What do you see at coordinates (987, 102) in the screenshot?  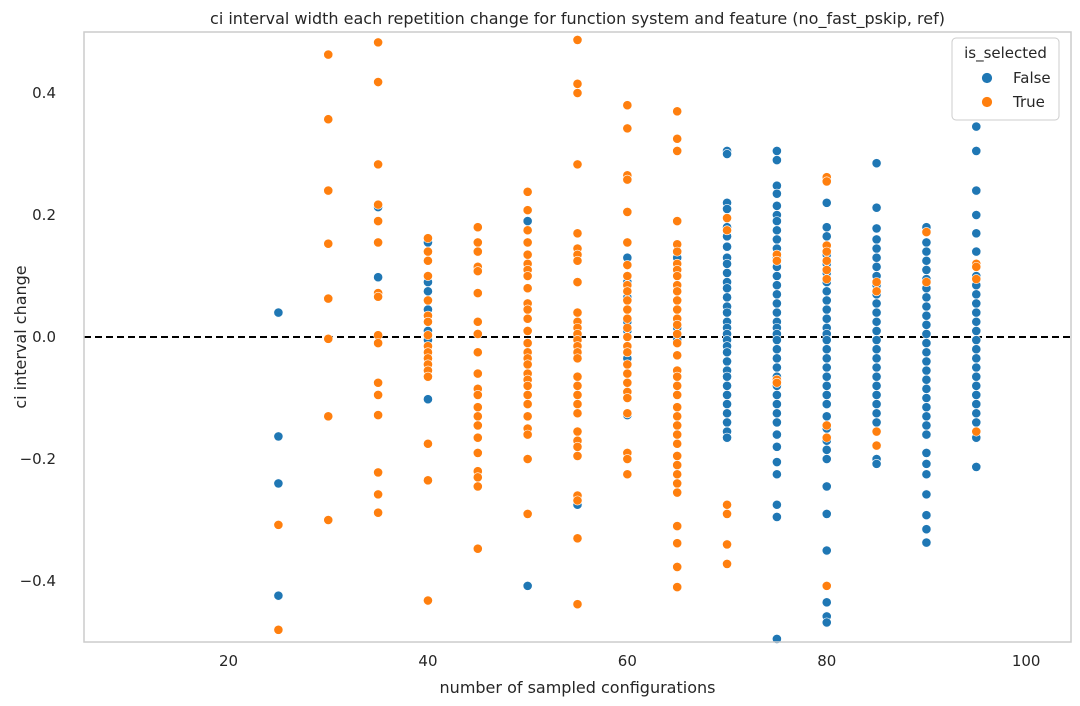 I see `legend-marker-true` at bounding box center [987, 102].